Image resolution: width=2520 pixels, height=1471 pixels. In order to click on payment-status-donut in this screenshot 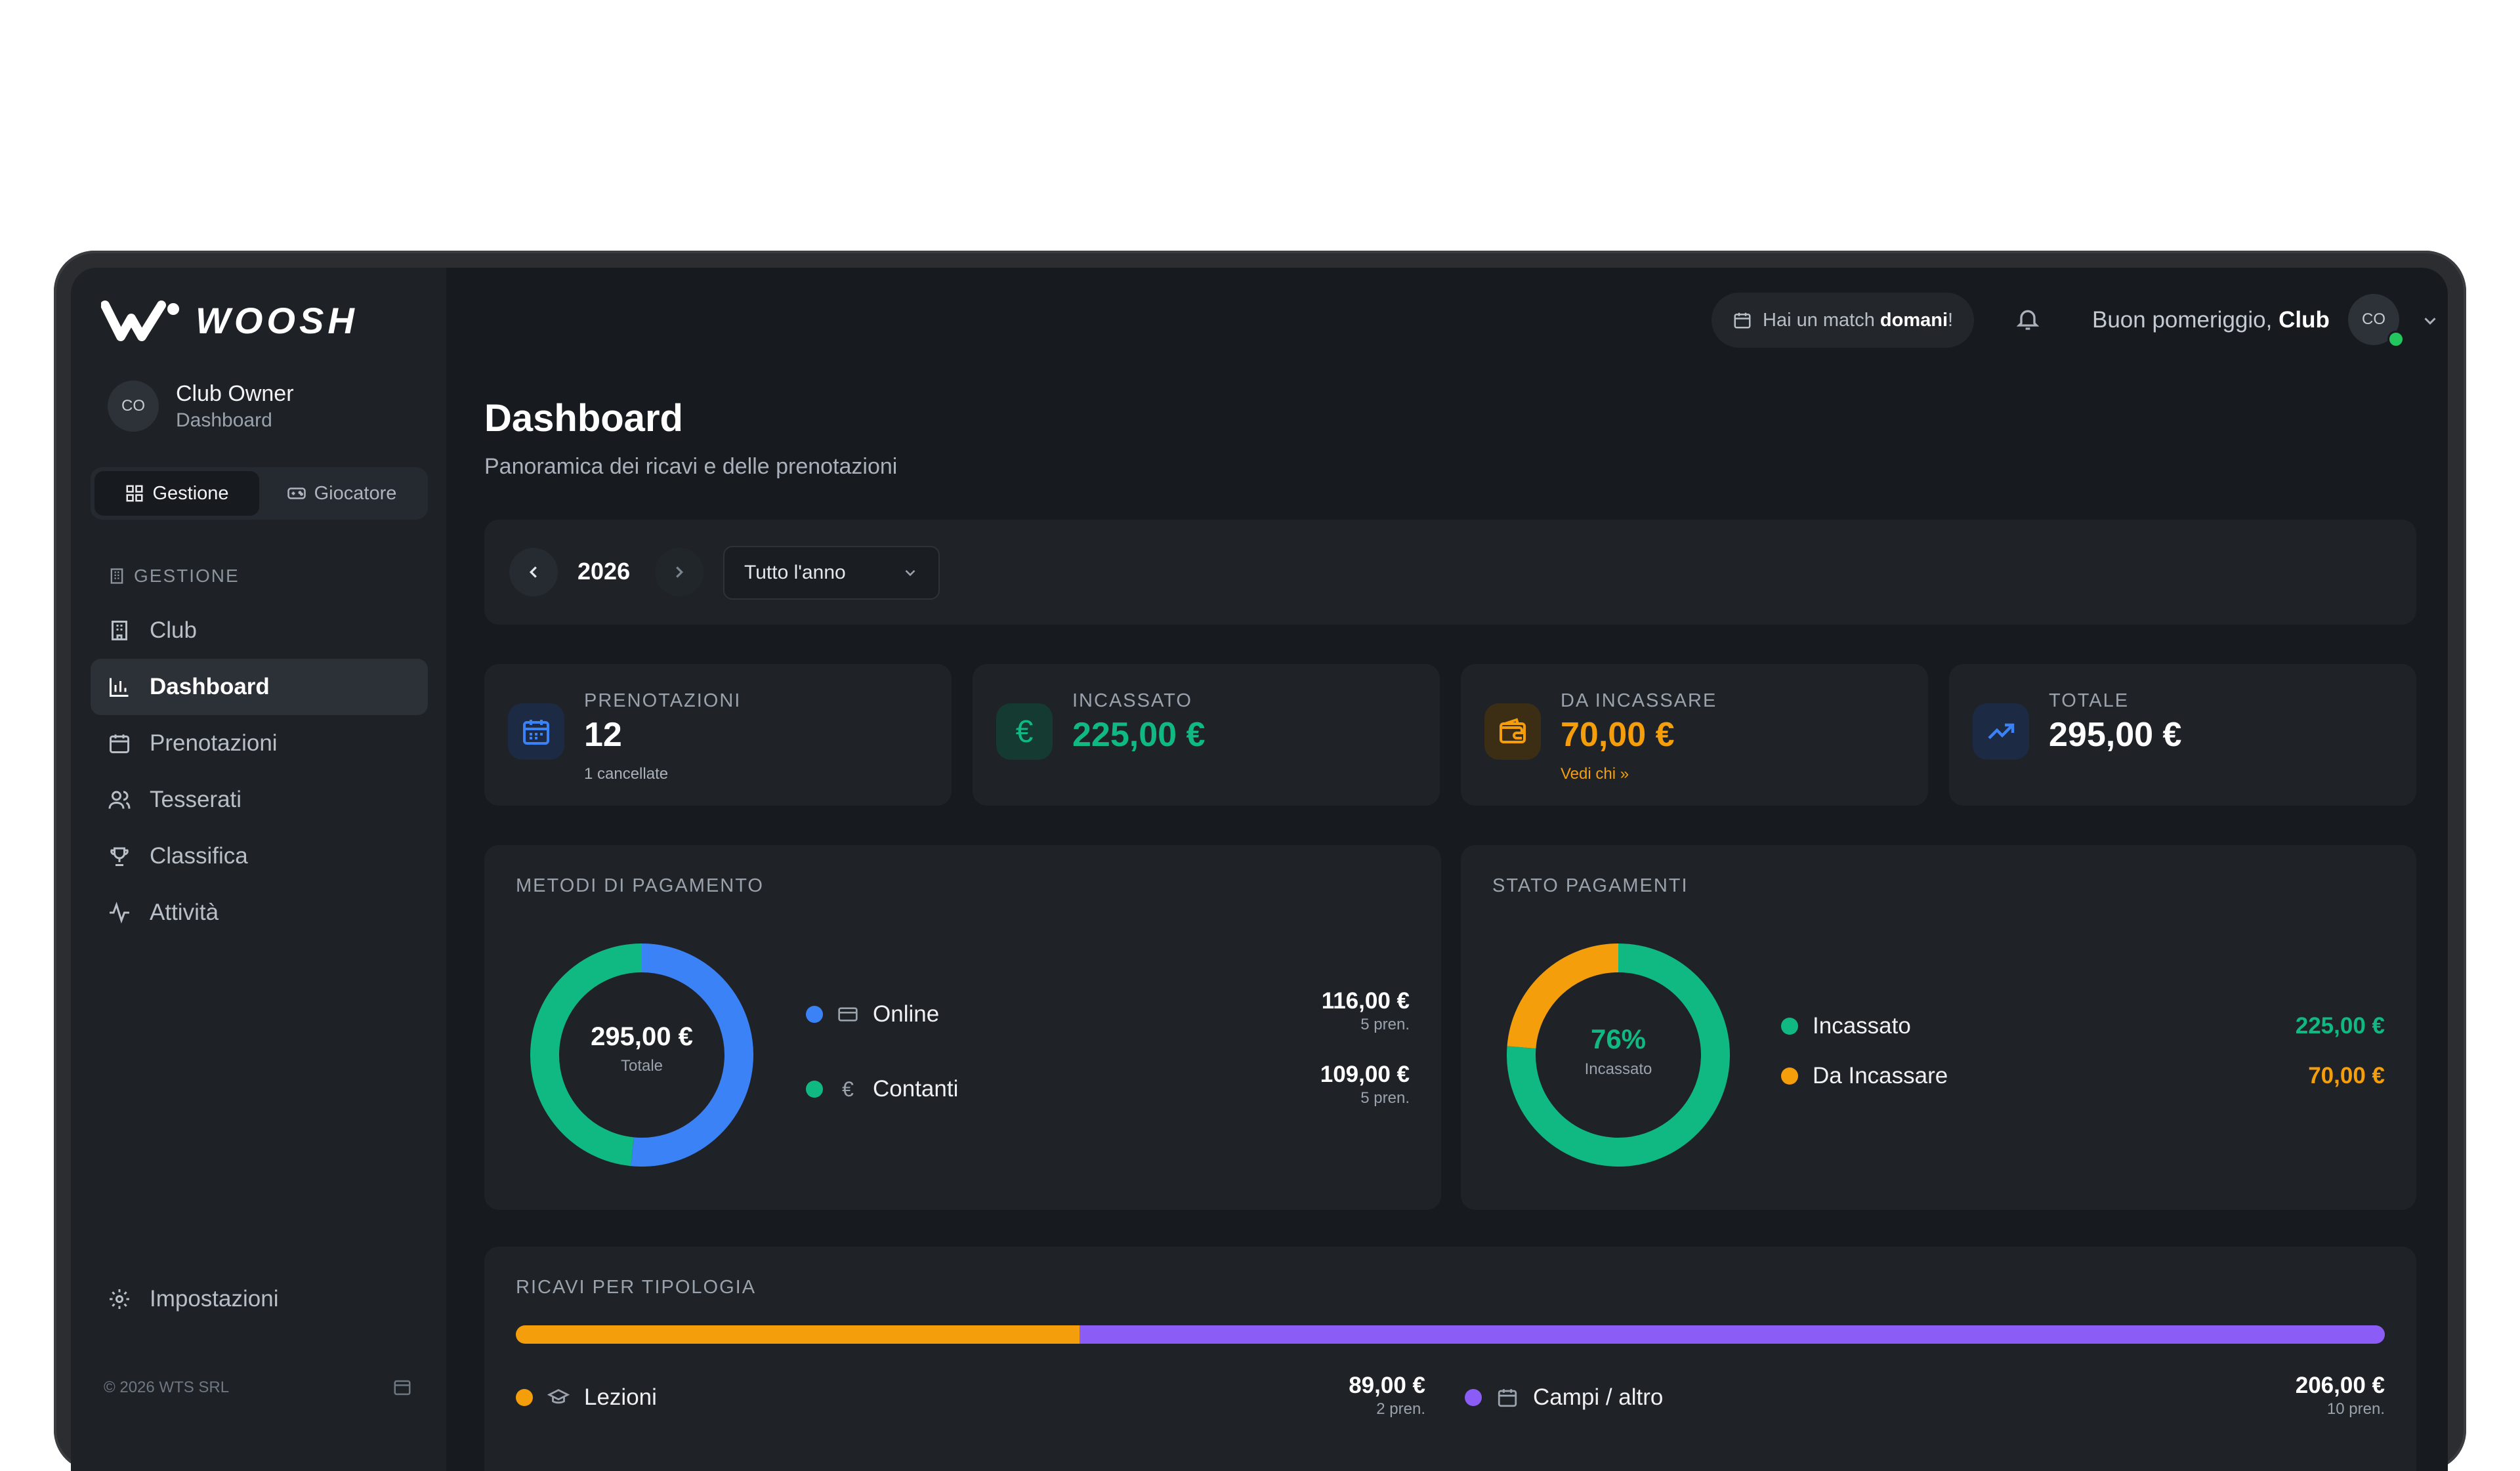, I will do `click(1618, 1055)`.